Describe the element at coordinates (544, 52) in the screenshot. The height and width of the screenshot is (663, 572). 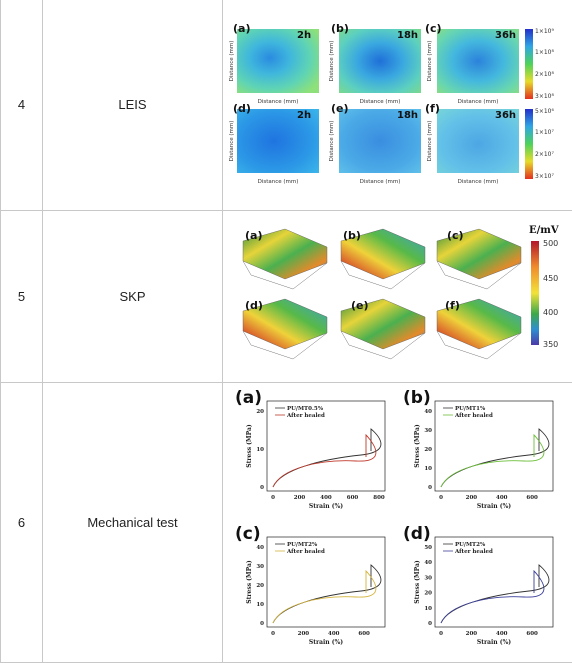
I see `colorbar-tick: 1×10⁸` at that location.